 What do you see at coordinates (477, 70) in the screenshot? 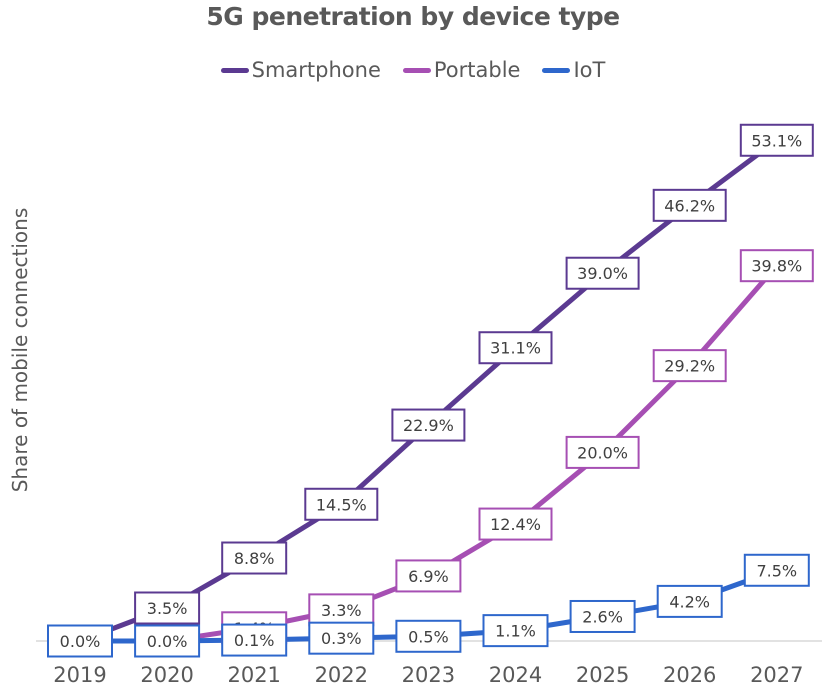
I see `legend-label-portable: Portable` at bounding box center [477, 70].